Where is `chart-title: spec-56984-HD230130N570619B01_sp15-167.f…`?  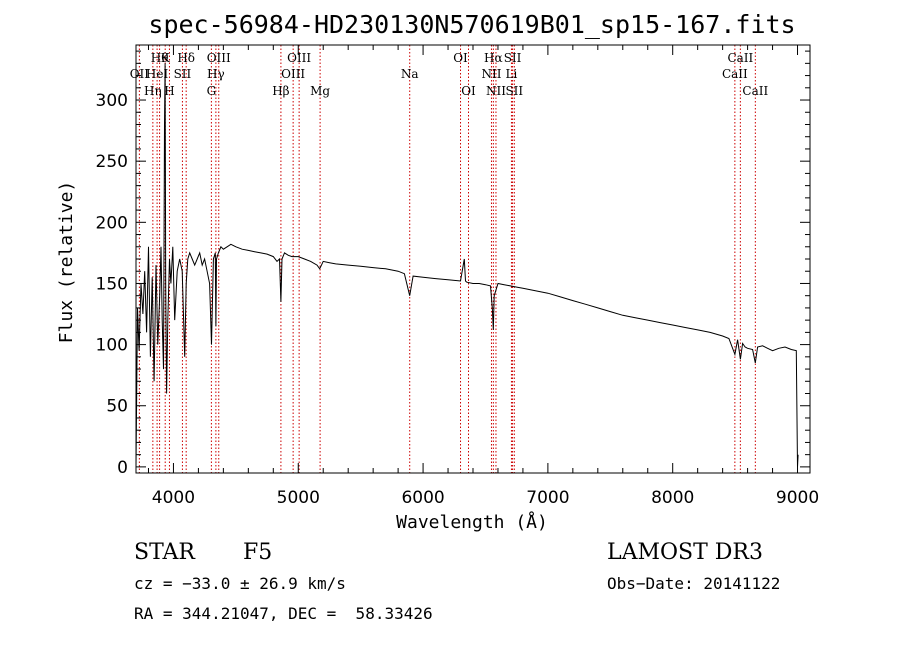
chart-title: spec-56984-HD230130N570619B01_sp15-167.f… is located at coordinates (471, 24).